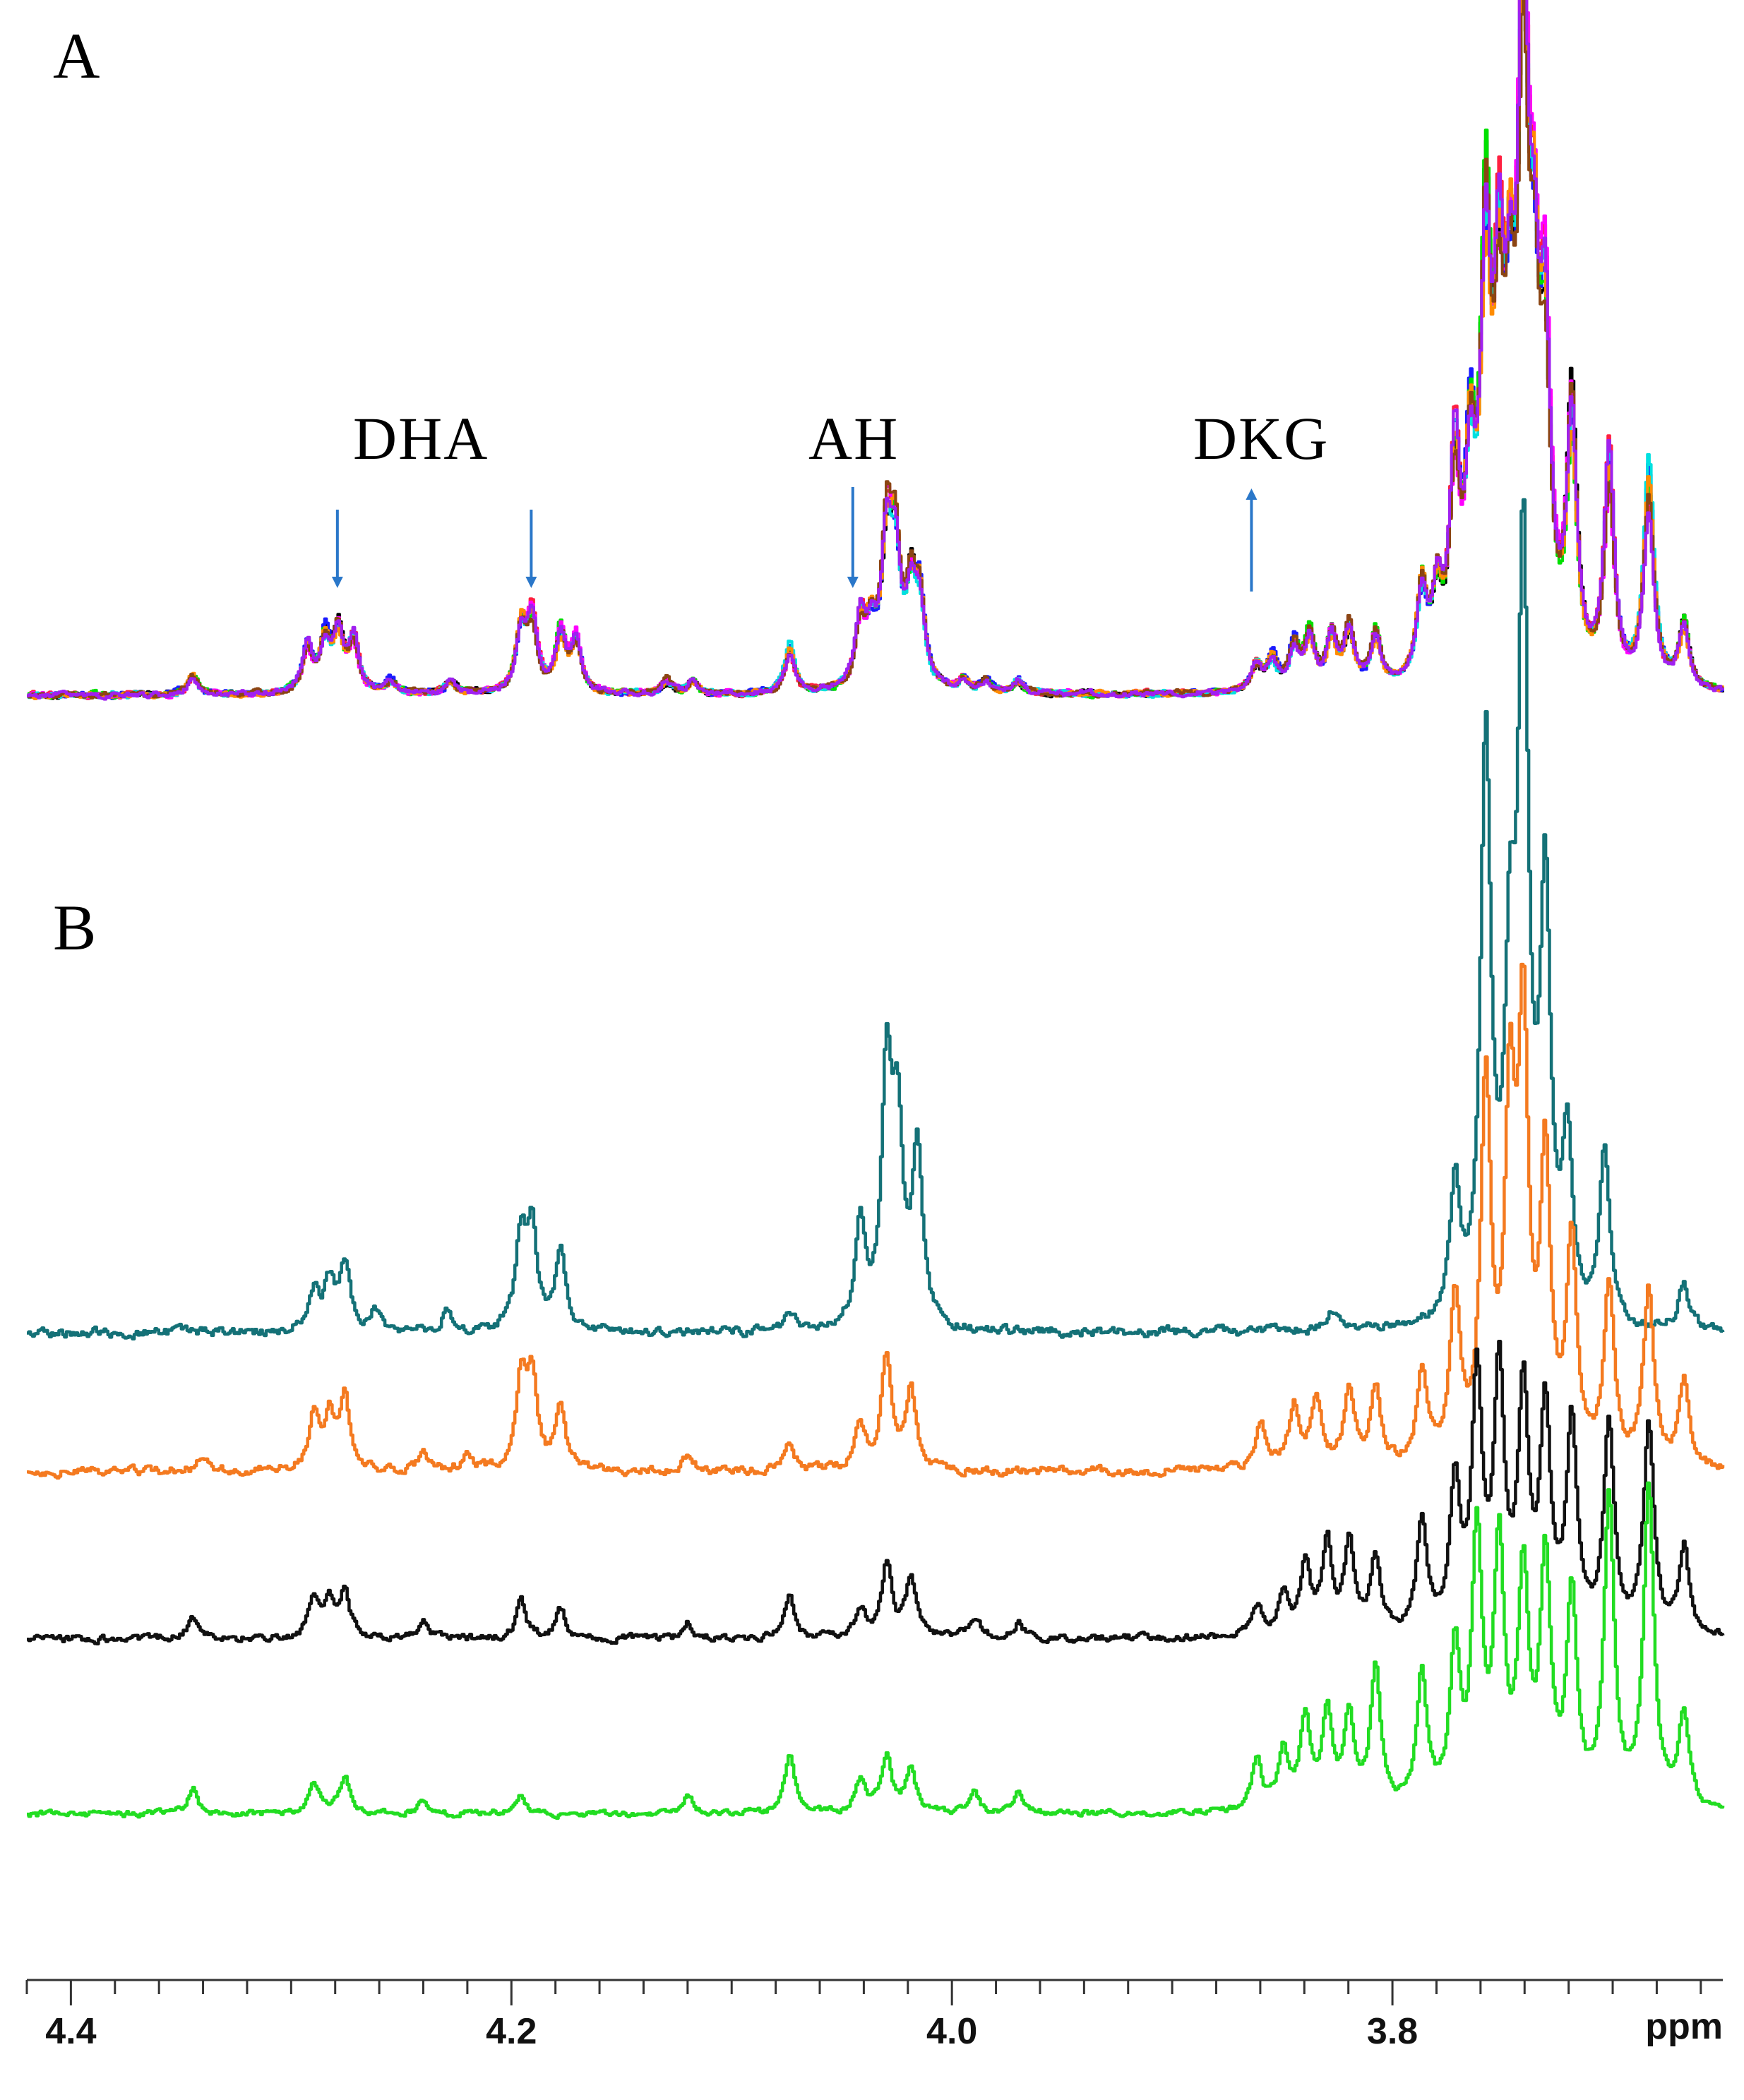 This screenshot has width=1744, height=2100. Describe the element at coordinates (951, 2032) in the screenshot. I see `x-tick-label: 4.0` at that location.